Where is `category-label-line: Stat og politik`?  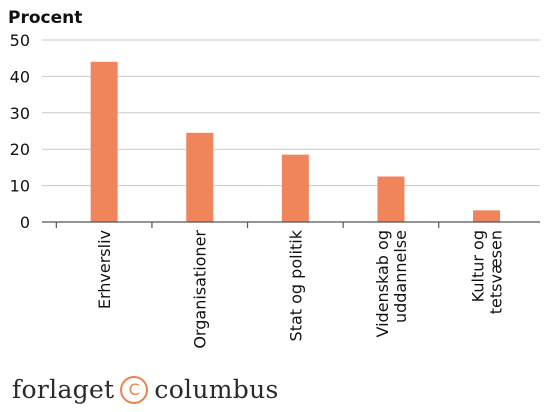 category-label-line: Stat og politik is located at coordinates (295, 285).